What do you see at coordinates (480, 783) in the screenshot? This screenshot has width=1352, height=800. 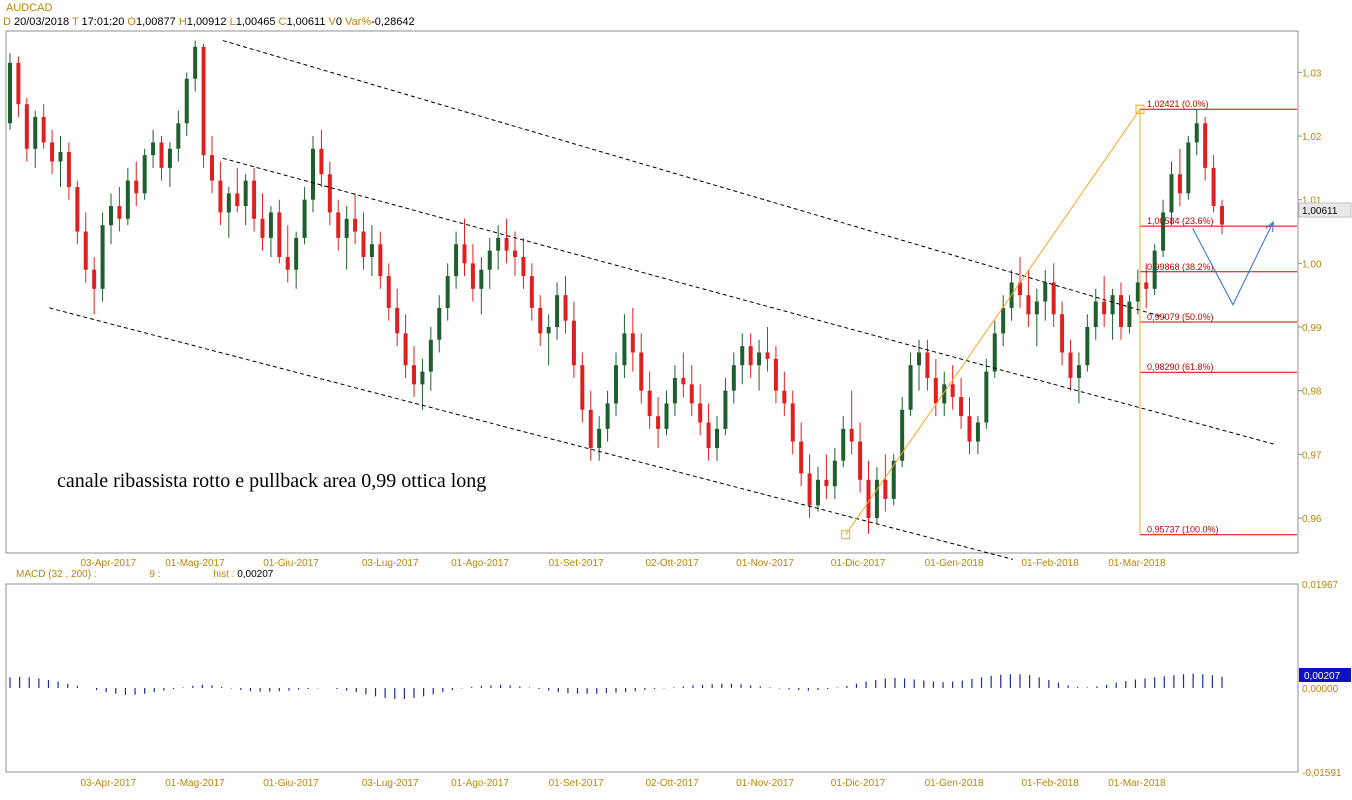 I see `time-tick-label: 01-Ago-2017` at bounding box center [480, 783].